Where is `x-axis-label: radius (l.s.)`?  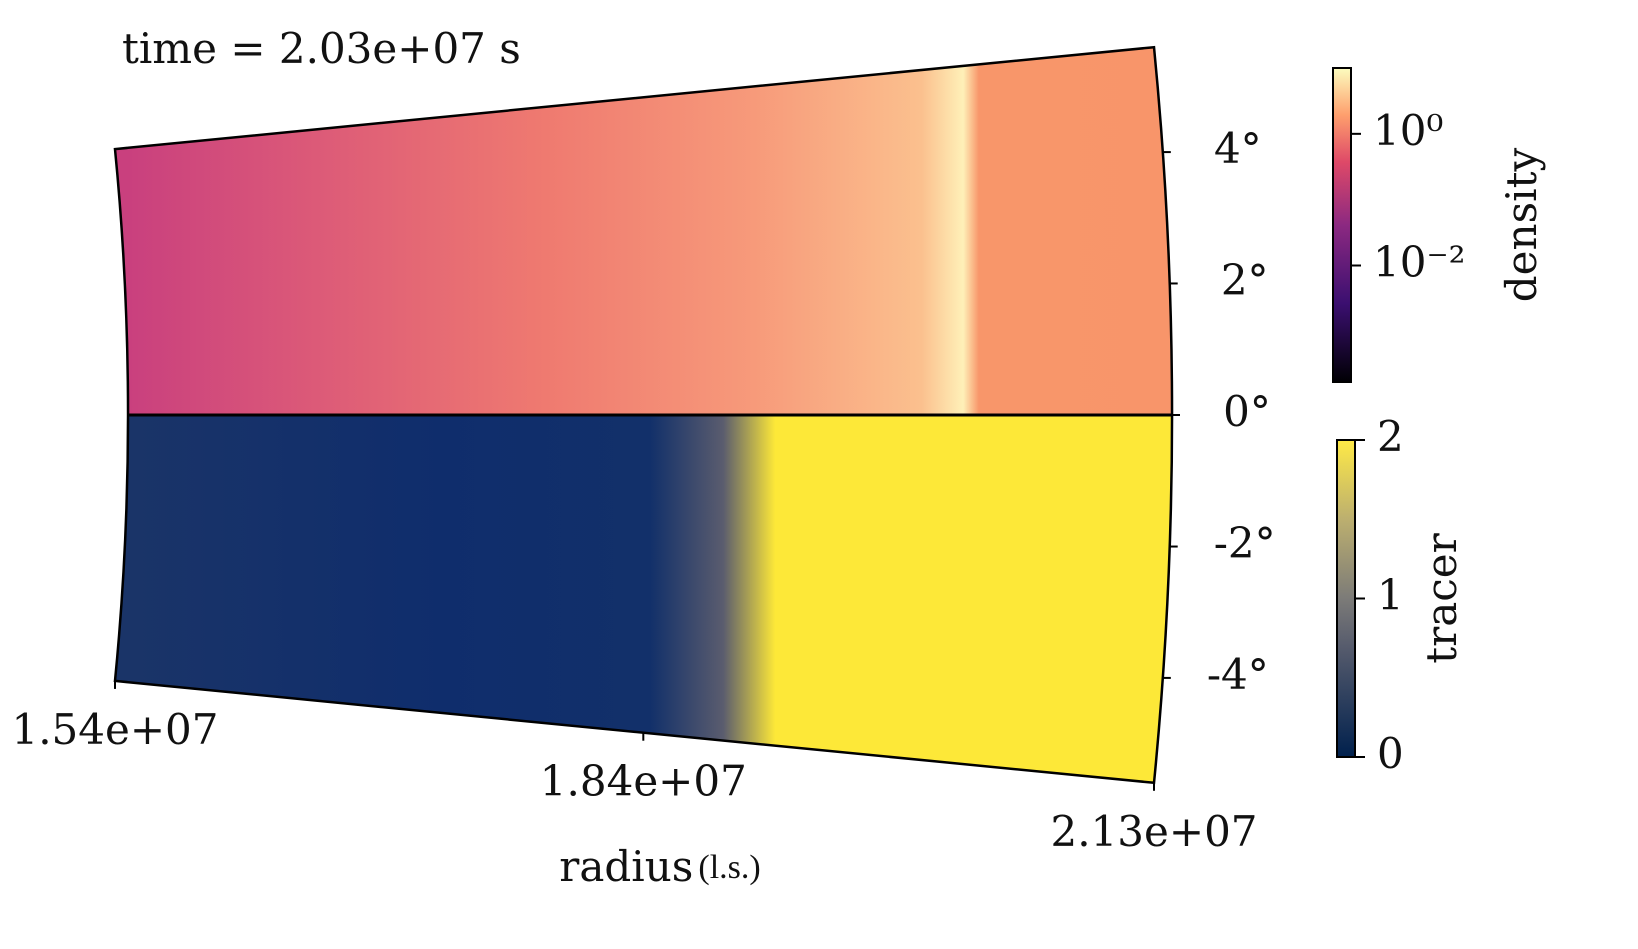 x-axis-label: radius (l.s.) is located at coordinates (659, 866).